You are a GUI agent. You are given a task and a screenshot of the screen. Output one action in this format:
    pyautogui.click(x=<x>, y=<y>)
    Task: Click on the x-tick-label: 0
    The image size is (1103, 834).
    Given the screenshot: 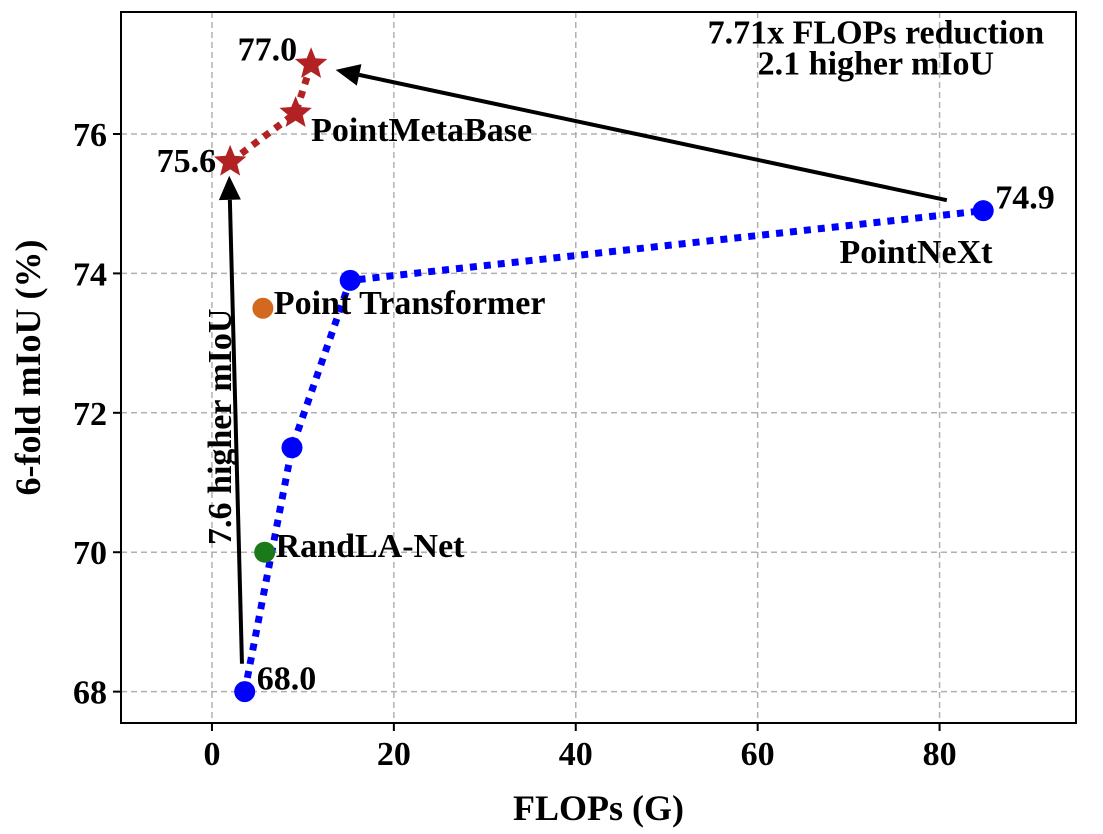 What is the action you would take?
    pyautogui.click(x=211, y=754)
    